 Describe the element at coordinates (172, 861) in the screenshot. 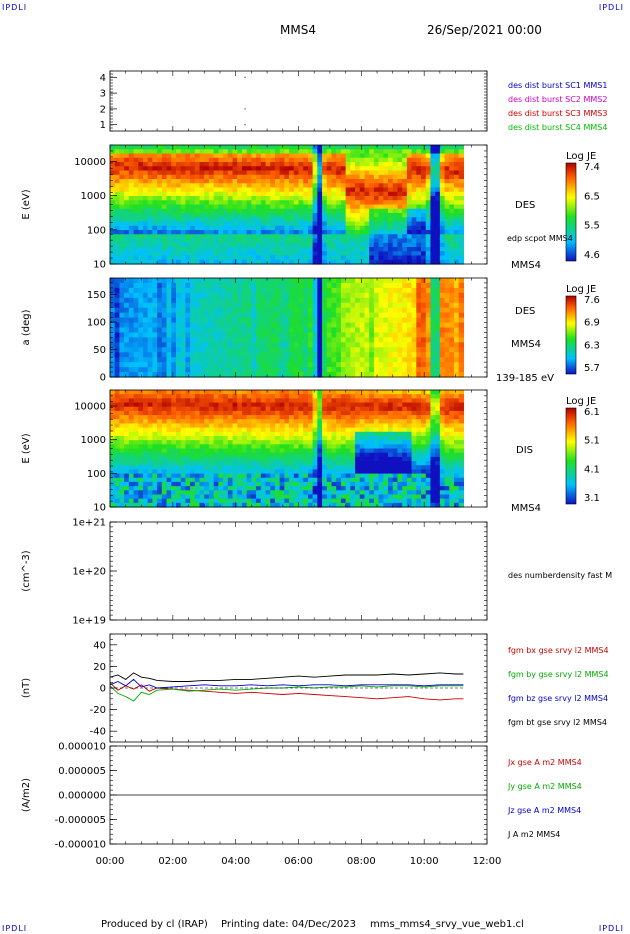

I see `time-tick-label: 02:00` at that location.